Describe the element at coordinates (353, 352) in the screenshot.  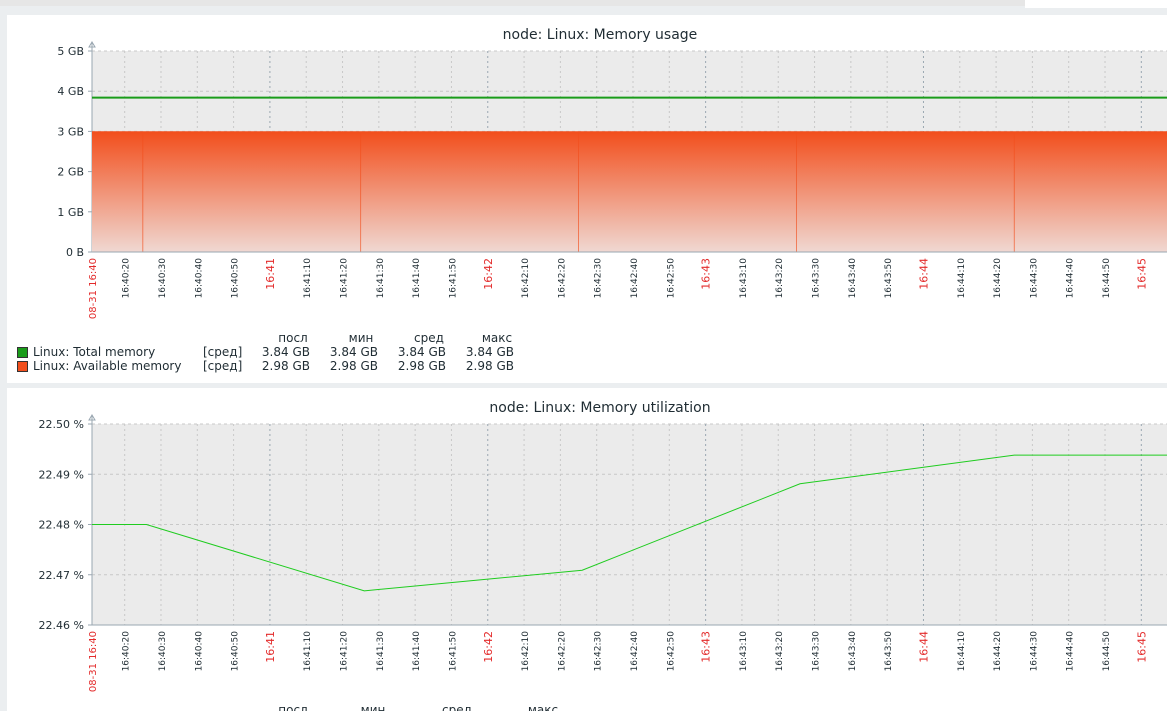
I see `value-min: 3.84 GB` at that location.